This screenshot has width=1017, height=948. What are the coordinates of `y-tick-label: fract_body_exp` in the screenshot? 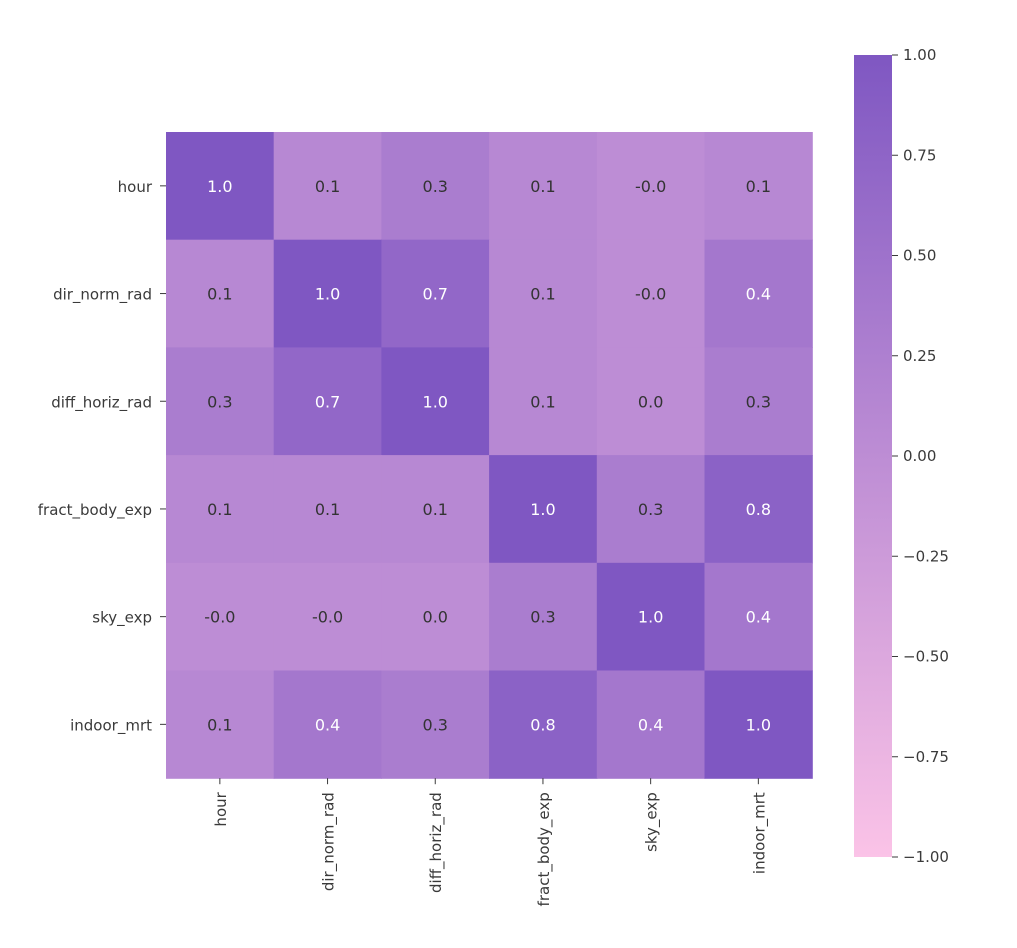 It's located at (95, 510).